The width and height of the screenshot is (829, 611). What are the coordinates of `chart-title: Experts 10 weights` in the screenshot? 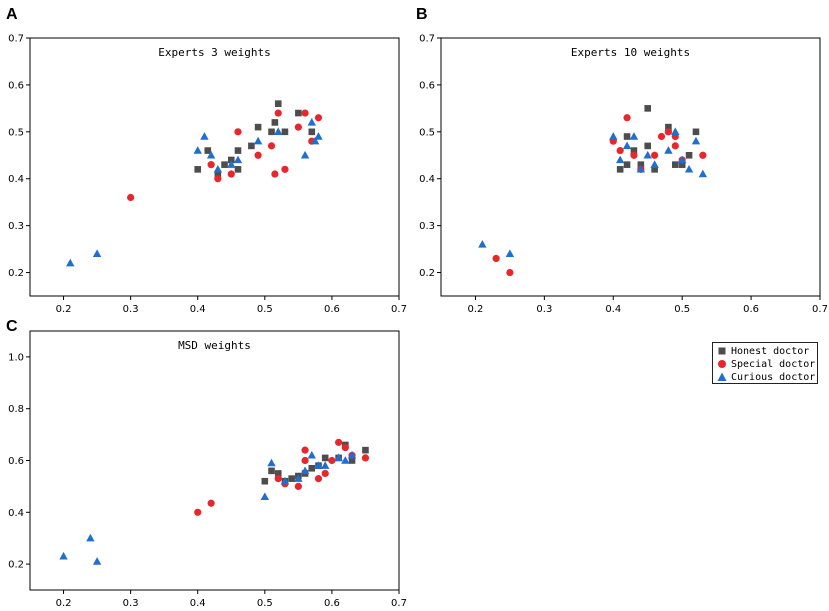 It's located at (630, 52).